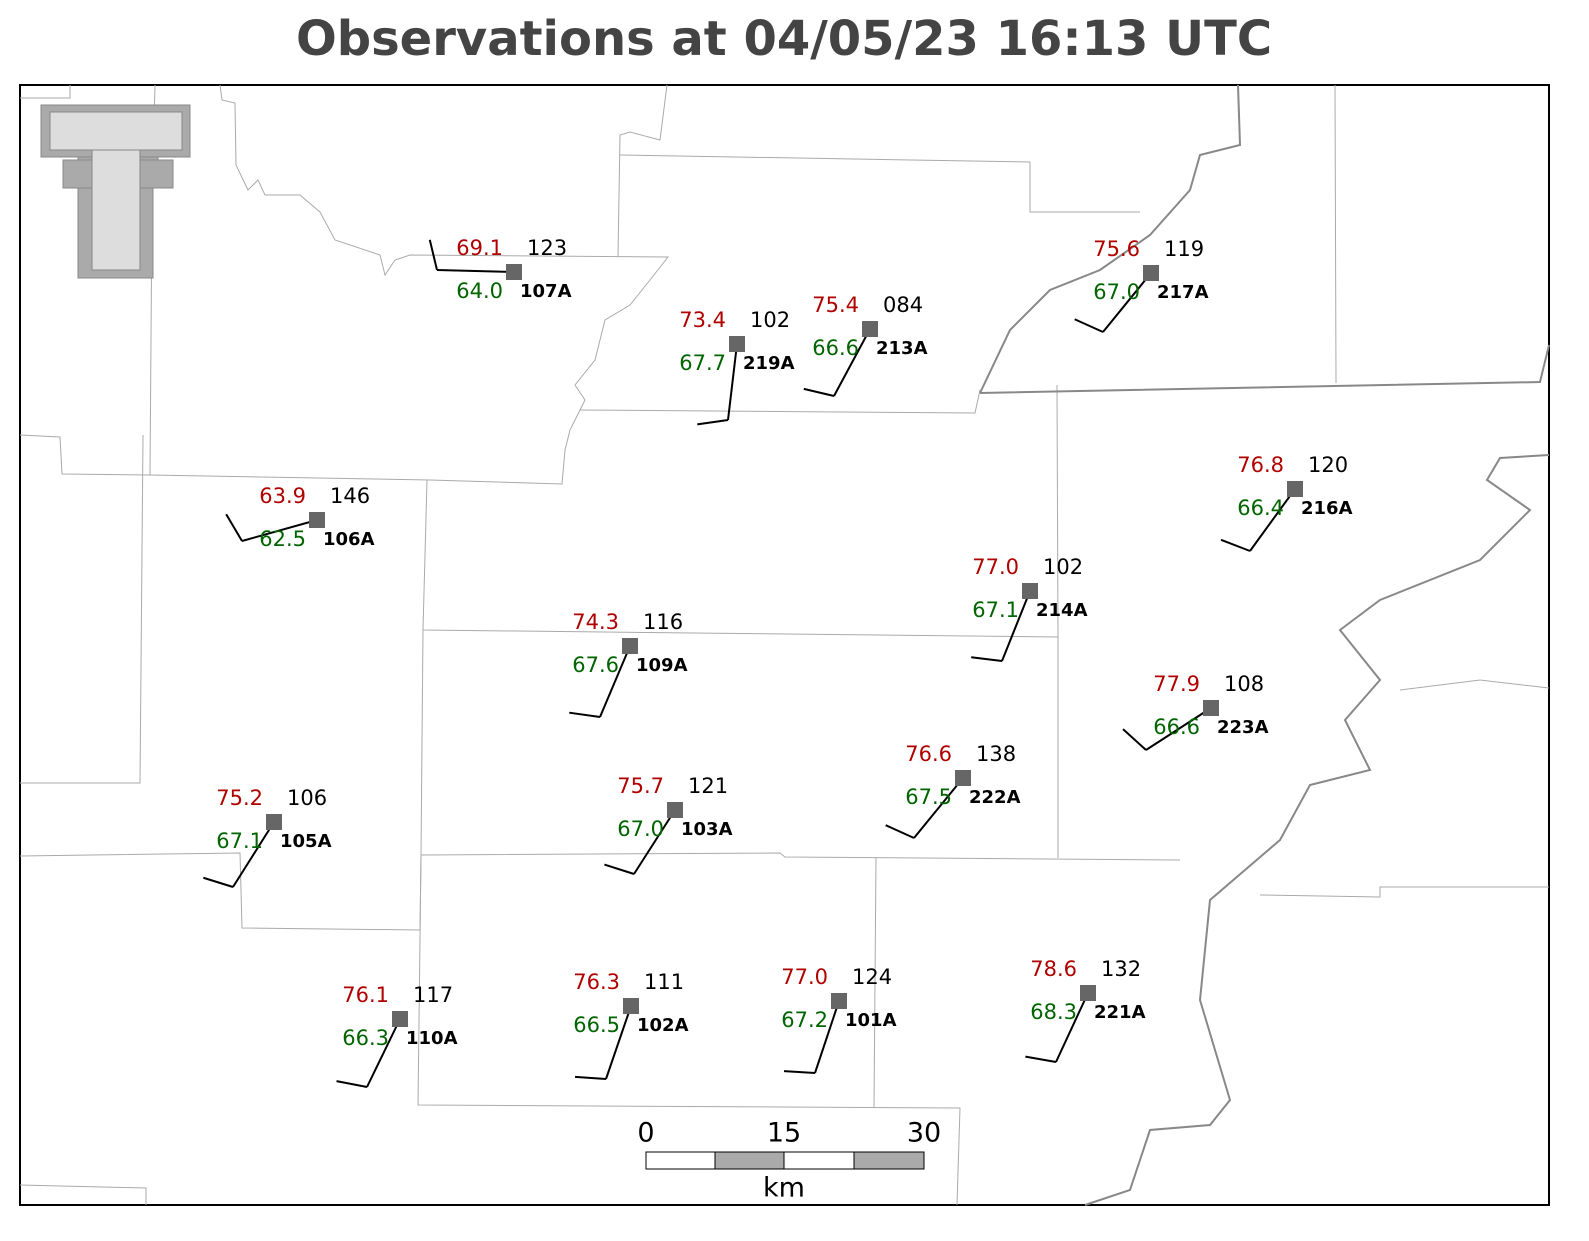  What do you see at coordinates (595, 622) in the screenshot?
I see `temperature: 74.3` at bounding box center [595, 622].